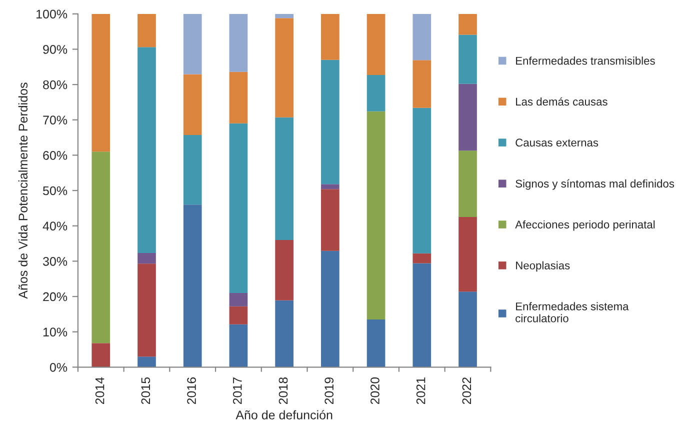  I want to click on legend-label: Enfermedades transmisibles, so click(585, 60).